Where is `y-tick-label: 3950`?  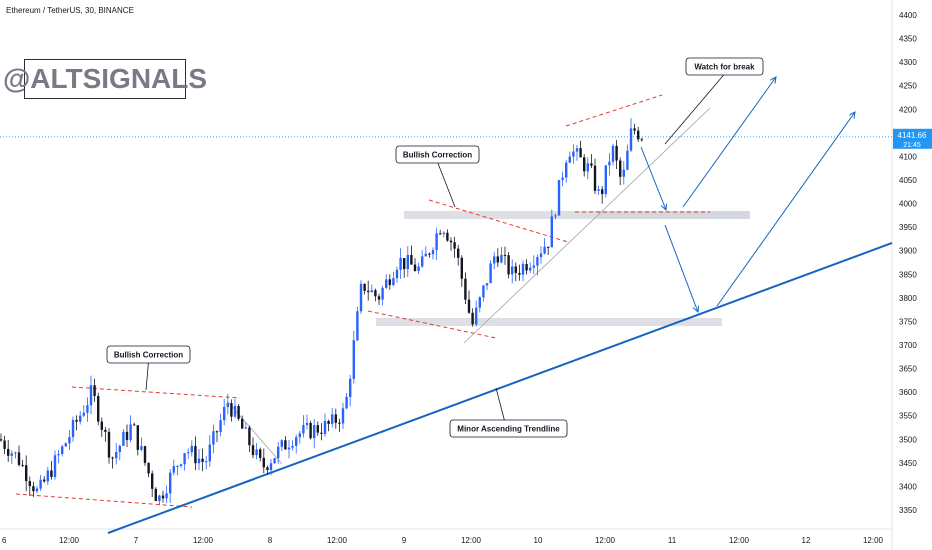
y-tick-label: 3950 is located at coordinates (908, 227).